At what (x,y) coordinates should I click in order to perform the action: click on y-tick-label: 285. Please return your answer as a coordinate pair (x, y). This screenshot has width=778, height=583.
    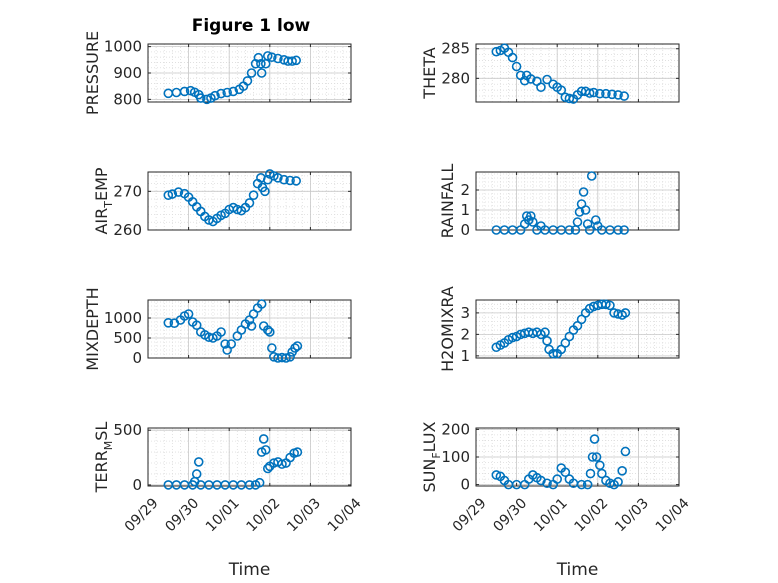
    Looking at the image, I should click on (455, 49).